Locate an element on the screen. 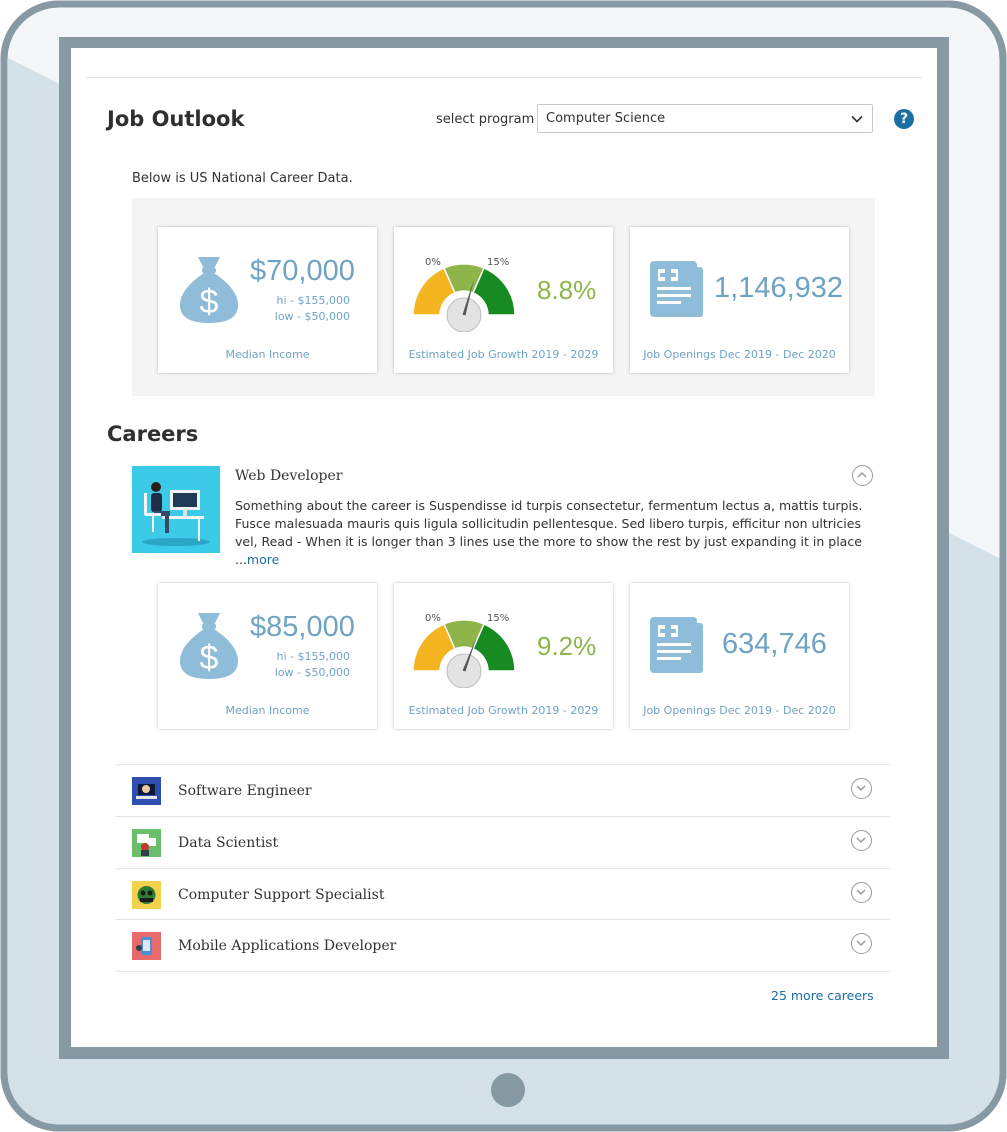 The height and width of the screenshot is (1132, 1007). job-outlook-title: Job Outlook is located at coordinates (176, 119).